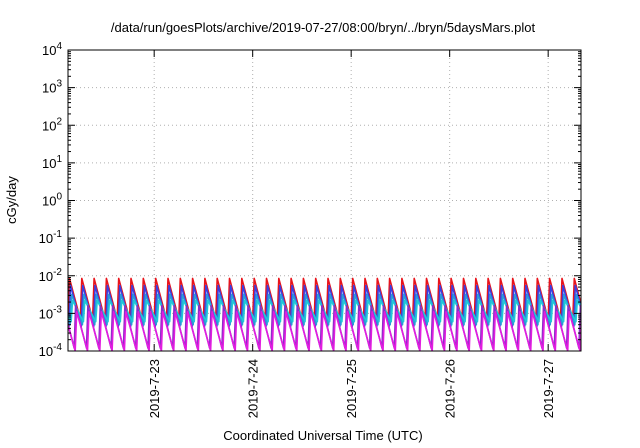 The image size is (640, 448). I want to click on y-axis-label: cGy/day, so click(11, 200).